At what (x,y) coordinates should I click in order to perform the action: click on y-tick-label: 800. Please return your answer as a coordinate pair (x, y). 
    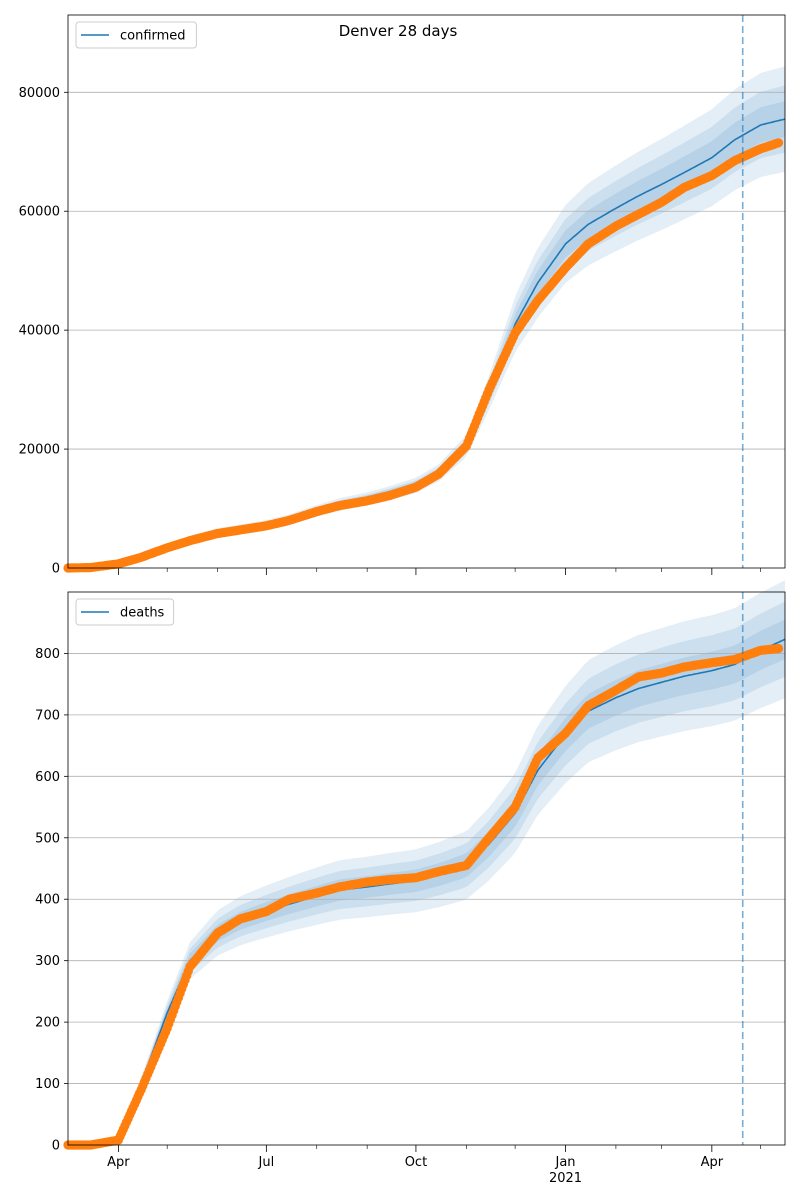
    Looking at the image, I should click on (47, 654).